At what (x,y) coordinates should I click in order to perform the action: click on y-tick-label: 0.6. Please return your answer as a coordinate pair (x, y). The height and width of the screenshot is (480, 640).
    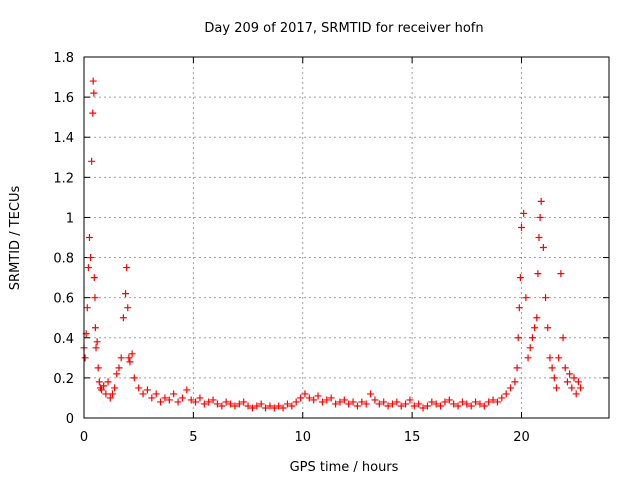
    Looking at the image, I should click on (63, 299).